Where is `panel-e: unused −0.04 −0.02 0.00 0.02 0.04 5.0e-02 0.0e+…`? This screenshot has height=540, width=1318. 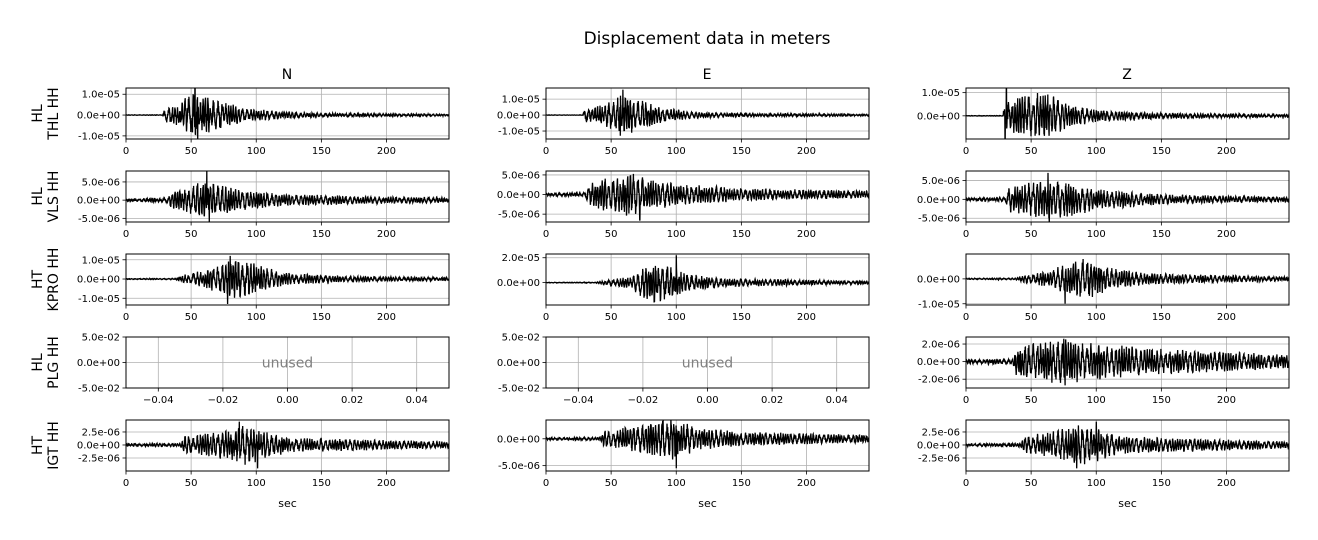 panel-e: unused −0.04 −0.02 0.00 0.02 0.04 5.0e-02 0.0e+… is located at coordinates (683, 369).